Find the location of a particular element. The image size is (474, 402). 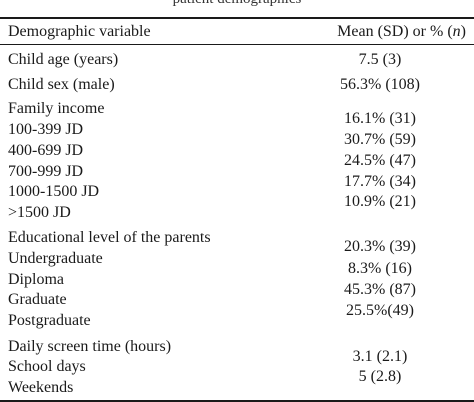

row-value-edu-graduate: 45.3% (87) is located at coordinates (380, 289).